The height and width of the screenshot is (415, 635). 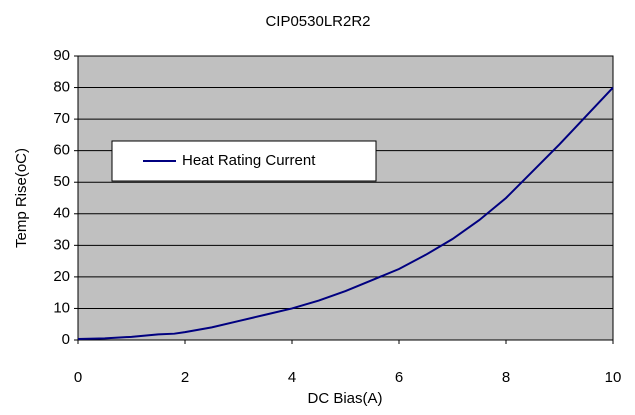 What do you see at coordinates (61, 276) in the screenshot?
I see `y-tick-label: 20` at bounding box center [61, 276].